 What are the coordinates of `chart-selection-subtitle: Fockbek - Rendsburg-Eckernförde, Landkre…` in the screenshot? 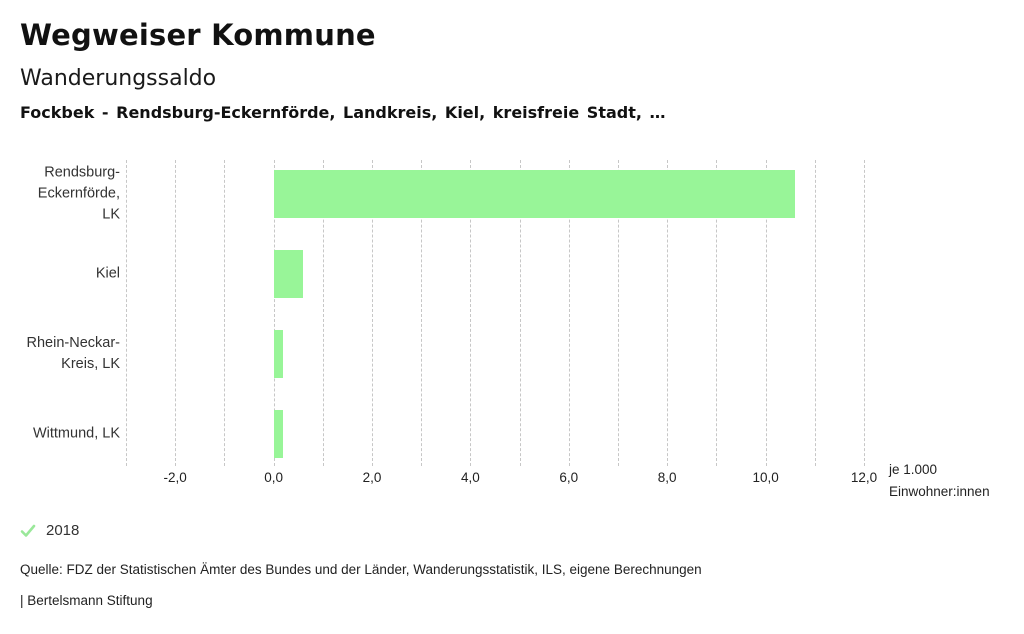 It's located at (343, 112).